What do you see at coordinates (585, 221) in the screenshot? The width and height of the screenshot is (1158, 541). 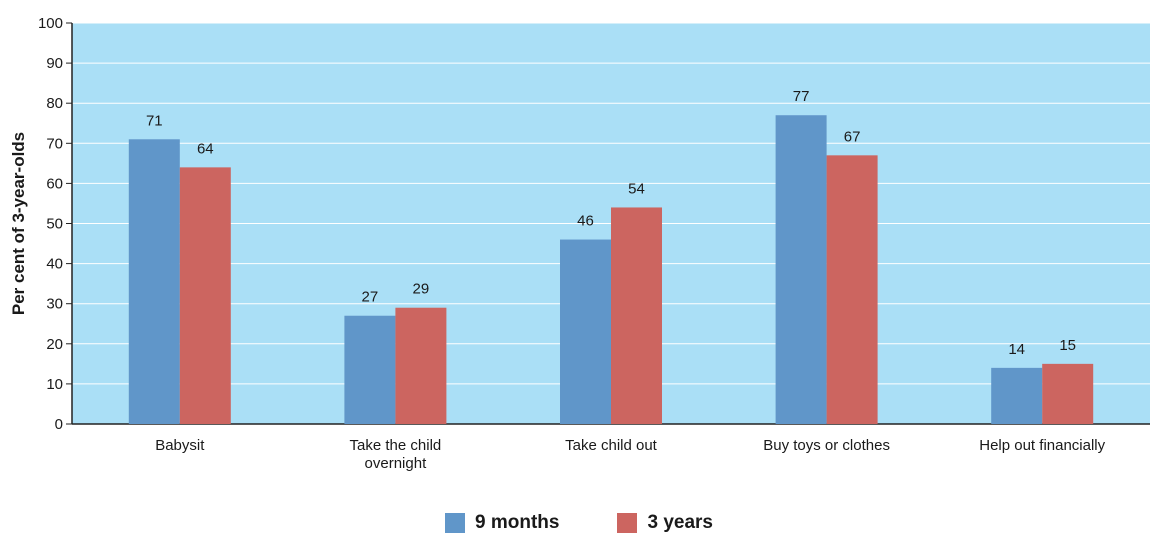 I see `data-label: 46` at bounding box center [585, 221].